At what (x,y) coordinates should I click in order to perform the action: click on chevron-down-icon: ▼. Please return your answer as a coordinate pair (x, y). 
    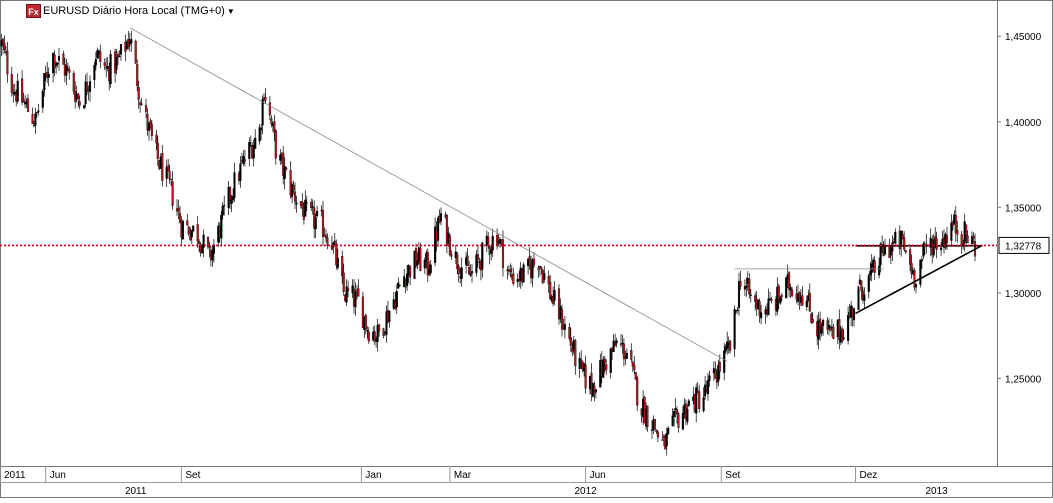
    Looking at the image, I should click on (230, 11).